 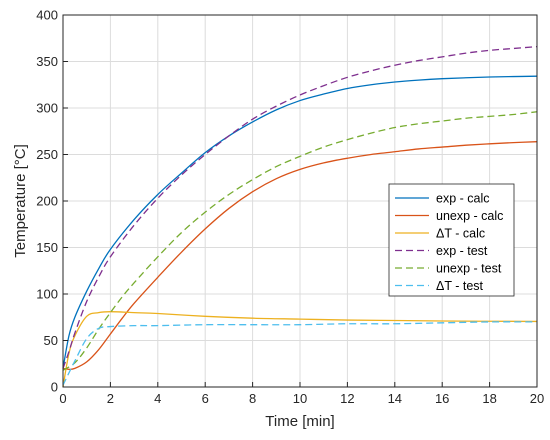 What do you see at coordinates (157, 398) in the screenshot?
I see `x-tick-label: 4` at bounding box center [157, 398].